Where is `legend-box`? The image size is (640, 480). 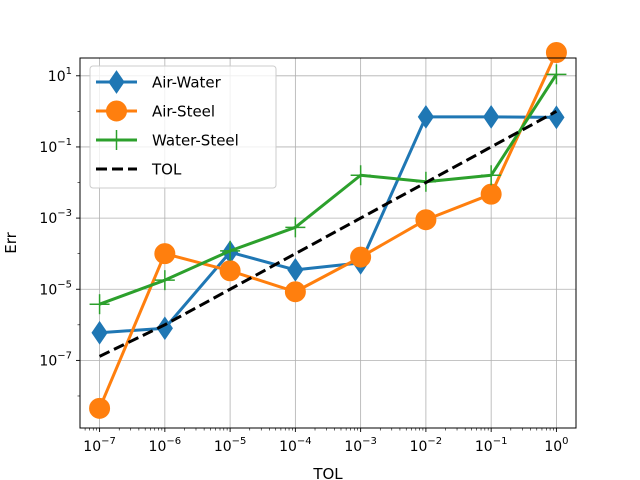 legend-box is located at coordinates (183, 127).